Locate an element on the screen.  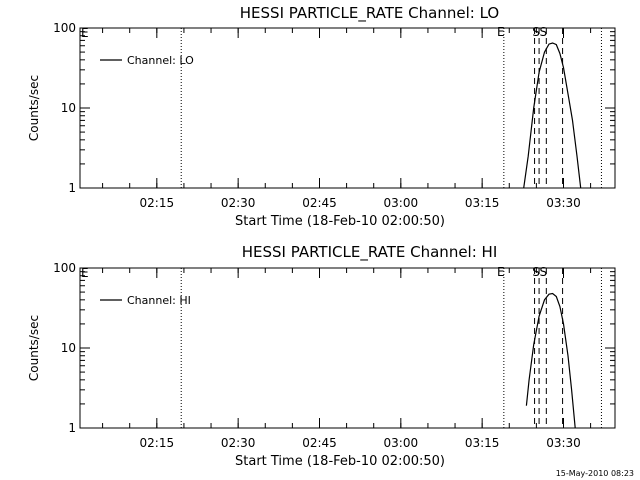
legend-label: Channel: HI is located at coordinates (159, 300).